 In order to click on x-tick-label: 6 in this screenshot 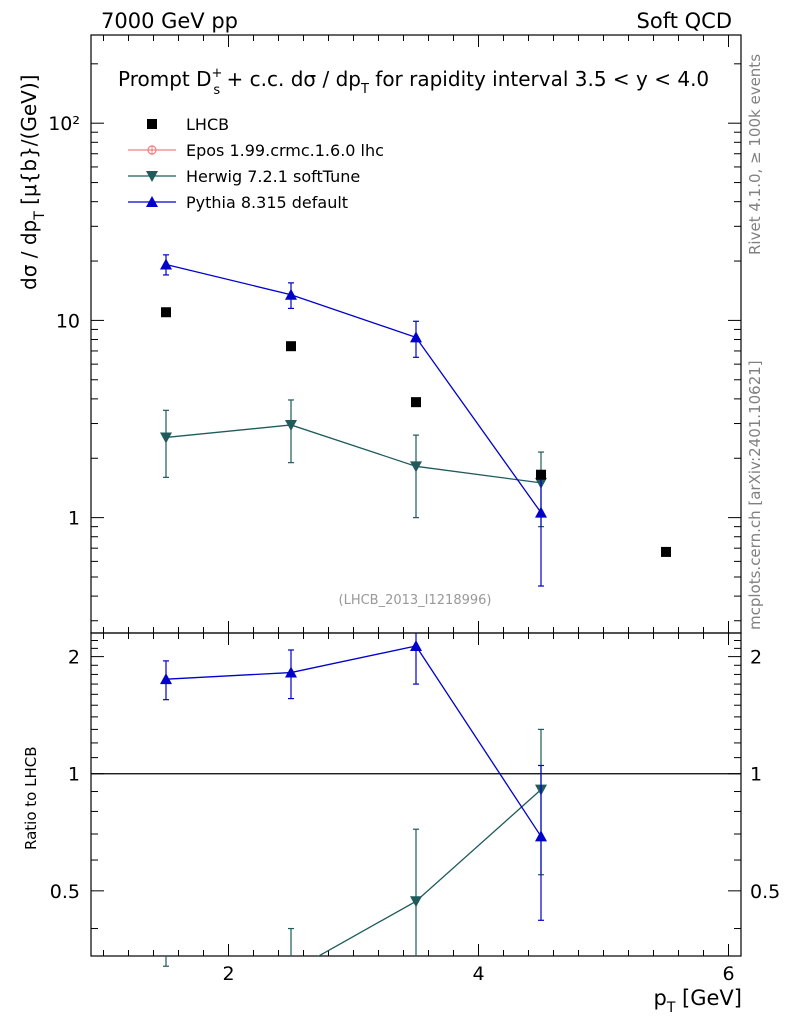, I will do `click(728, 974)`.